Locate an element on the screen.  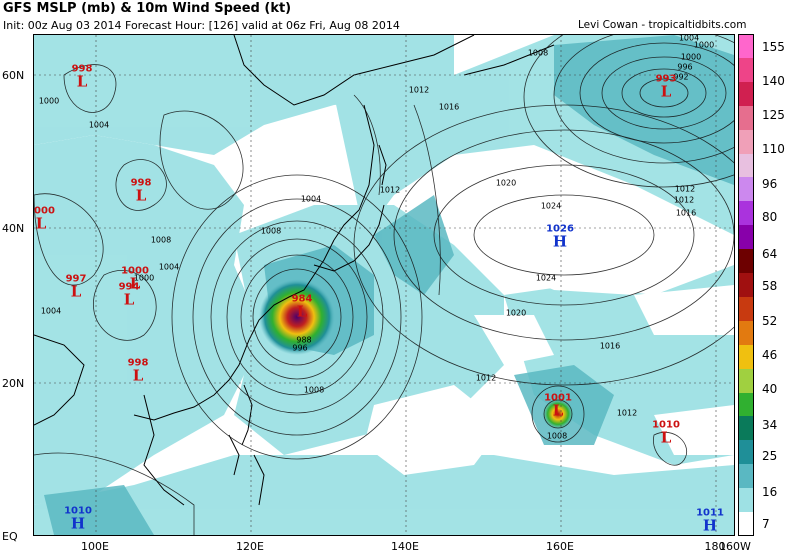
colorbar-tick: 52 is located at coordinates (770, 321).